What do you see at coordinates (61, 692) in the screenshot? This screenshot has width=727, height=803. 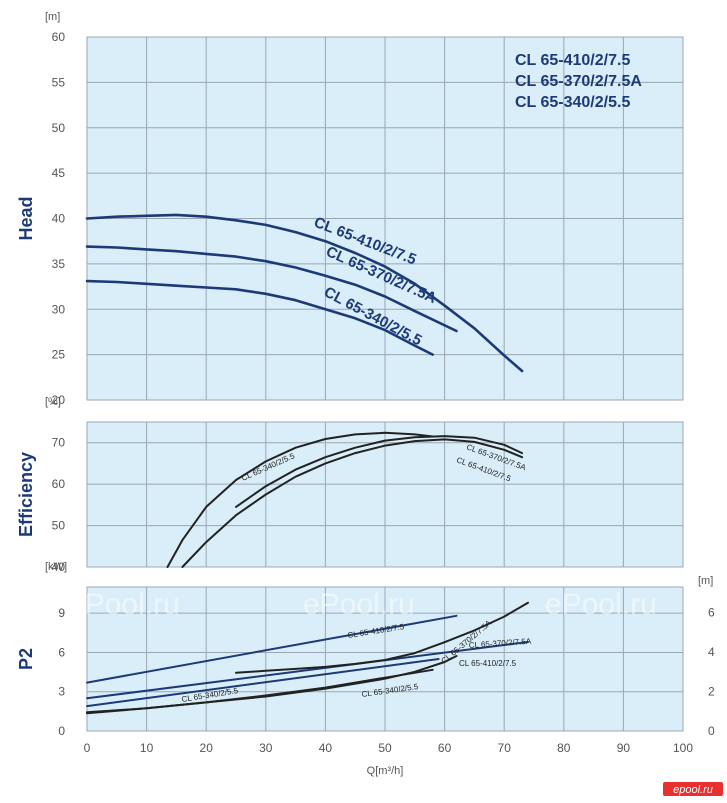 I see `y-tick-label-p2: 3` at bounding box center [61, 692].